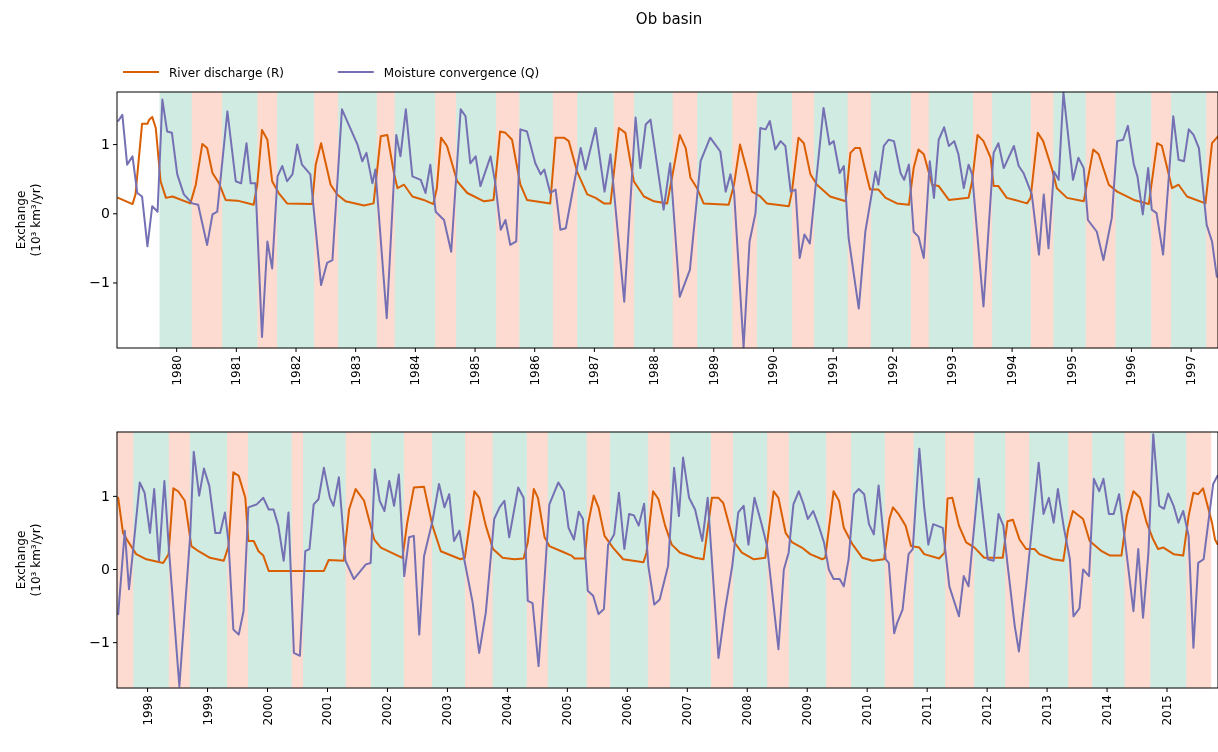 The width and height of the screenshot is (1218, 752). Describe the element at coordinates (1012, 370) in the screenshot. I see `x-tick-label: 1994` at that location.